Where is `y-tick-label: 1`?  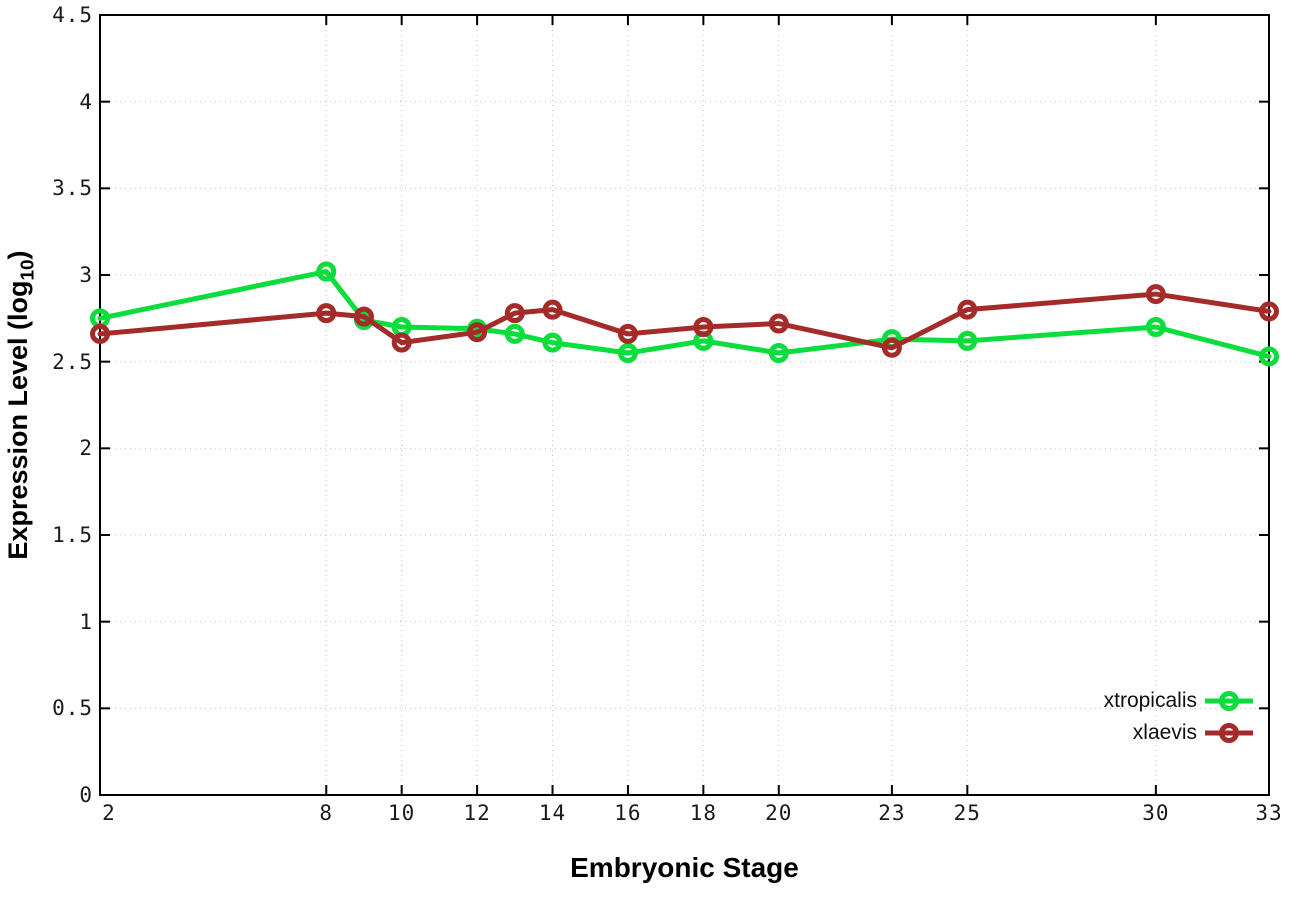 y-tick-label: 1 is located at coordinates (86, 621).